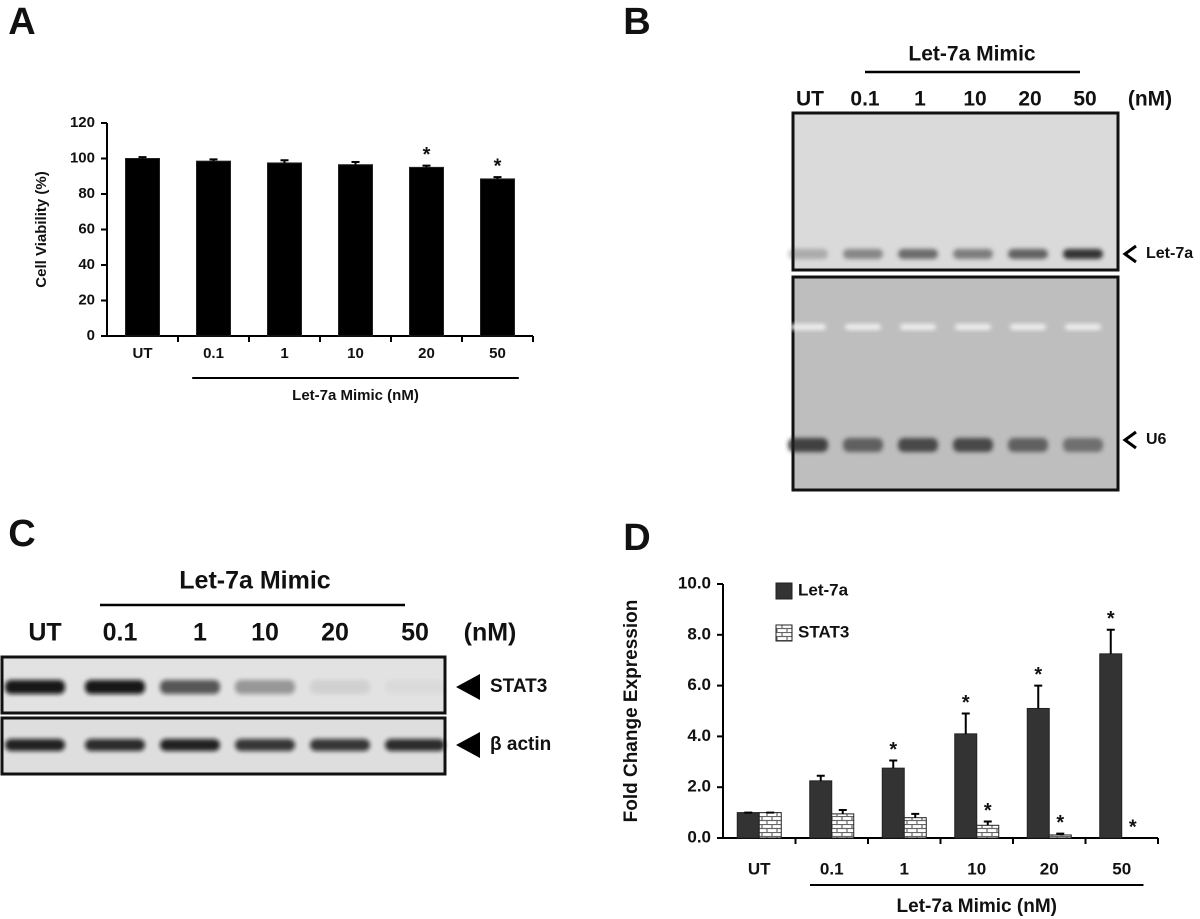 This screenshot has width=1200, height=919. I want to click on gel, so click(955, 383).